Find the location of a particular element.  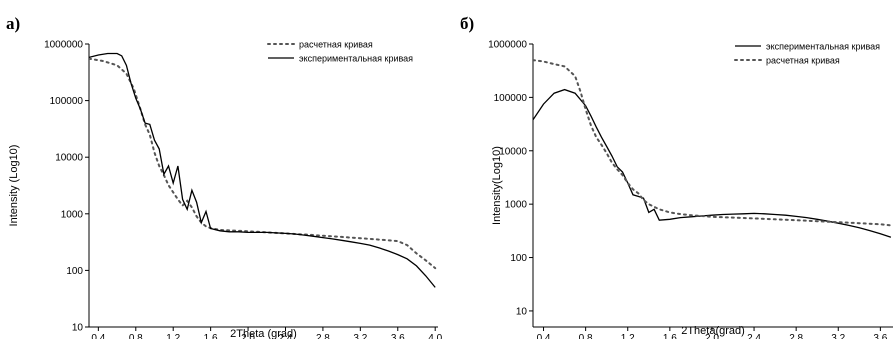

panel-label-a: а) is located at coordinates (13, 23).